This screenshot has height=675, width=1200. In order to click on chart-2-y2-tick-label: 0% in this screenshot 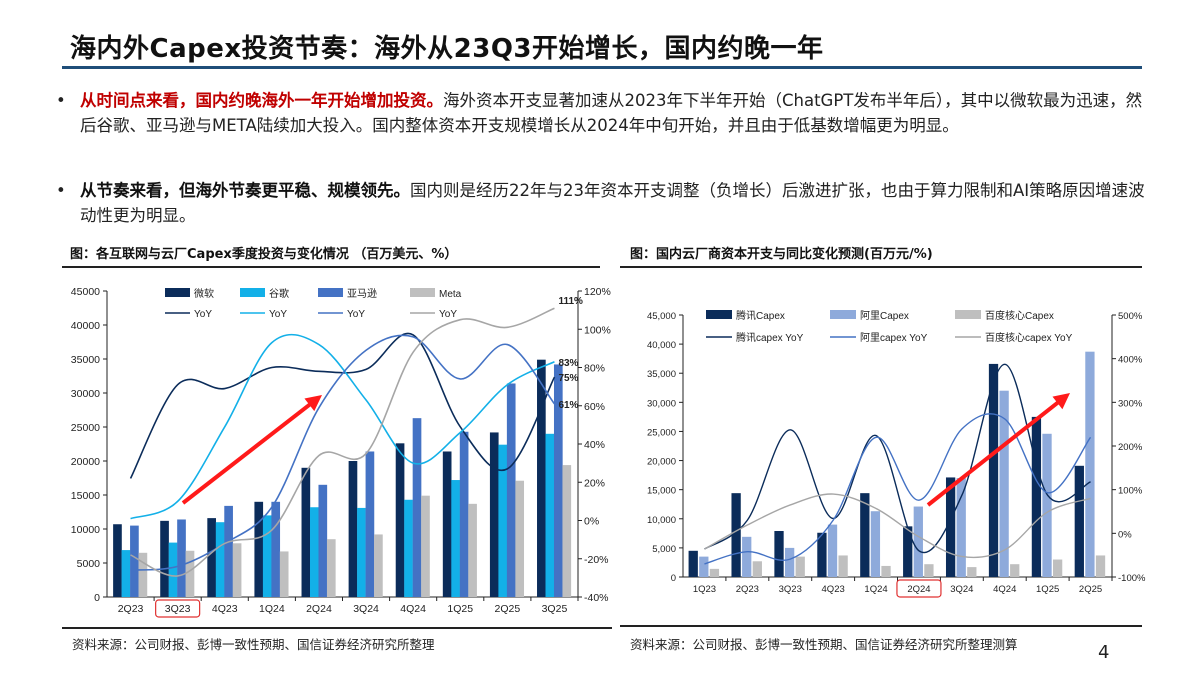, I will do `click(1125, 534)`.